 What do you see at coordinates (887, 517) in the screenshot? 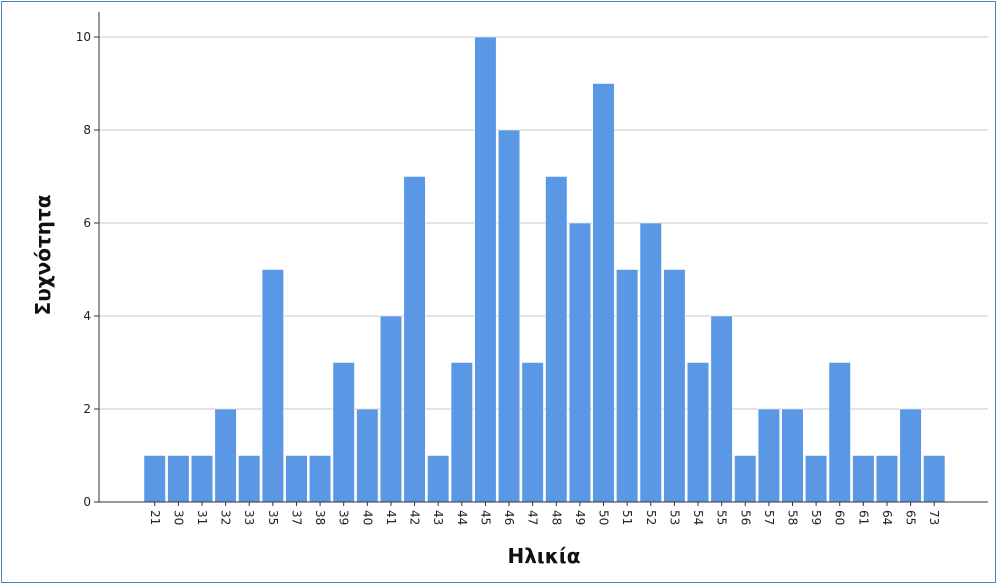
I see `x-tick-label-64: 64` at bounding box center [887, 517].